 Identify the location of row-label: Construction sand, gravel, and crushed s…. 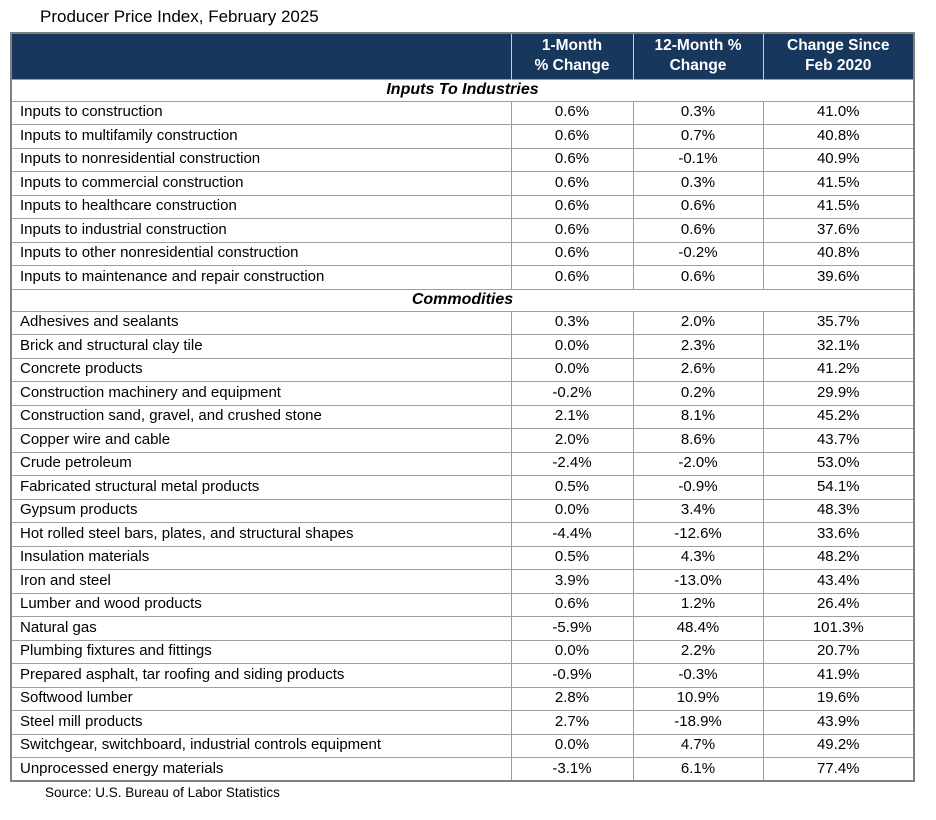
(261, 416).